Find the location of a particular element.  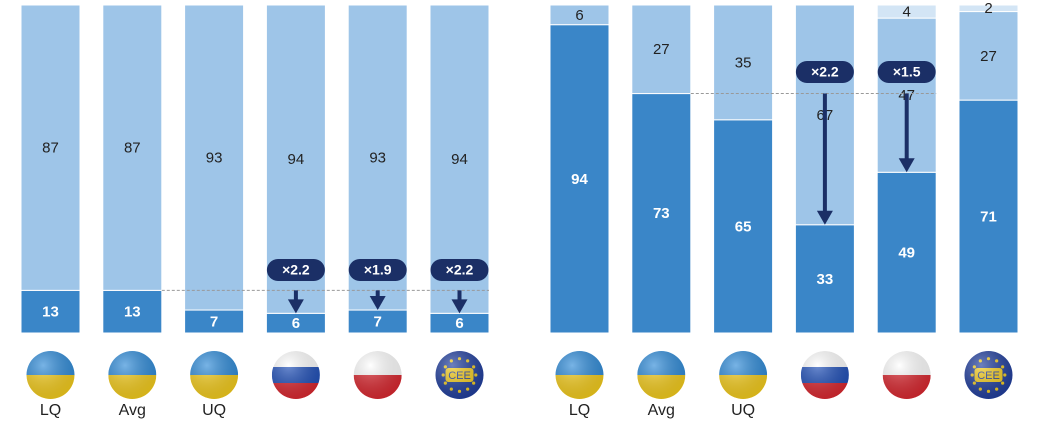

value-label: 35 is located at coordinates (743, 62).